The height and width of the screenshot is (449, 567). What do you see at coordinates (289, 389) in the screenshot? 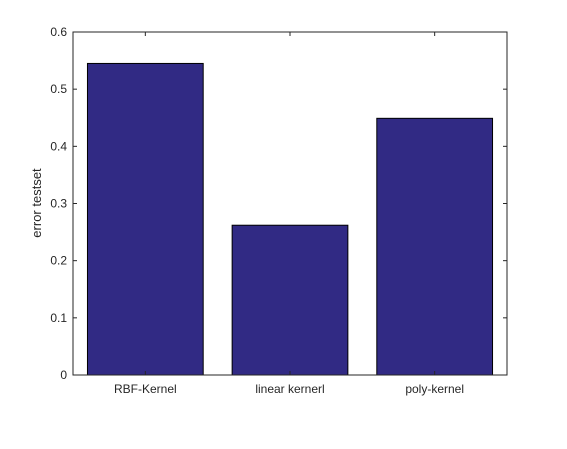
I see `x-tick-label: linear kernerl` at bounding box center [289, 389].